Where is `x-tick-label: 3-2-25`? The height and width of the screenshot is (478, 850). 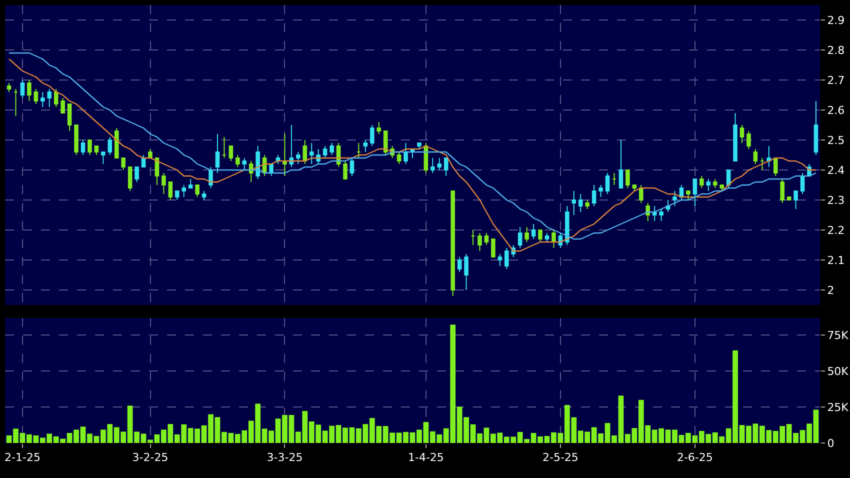 x-tick-label: 3-2-25 is located at coordinates (150, 457).